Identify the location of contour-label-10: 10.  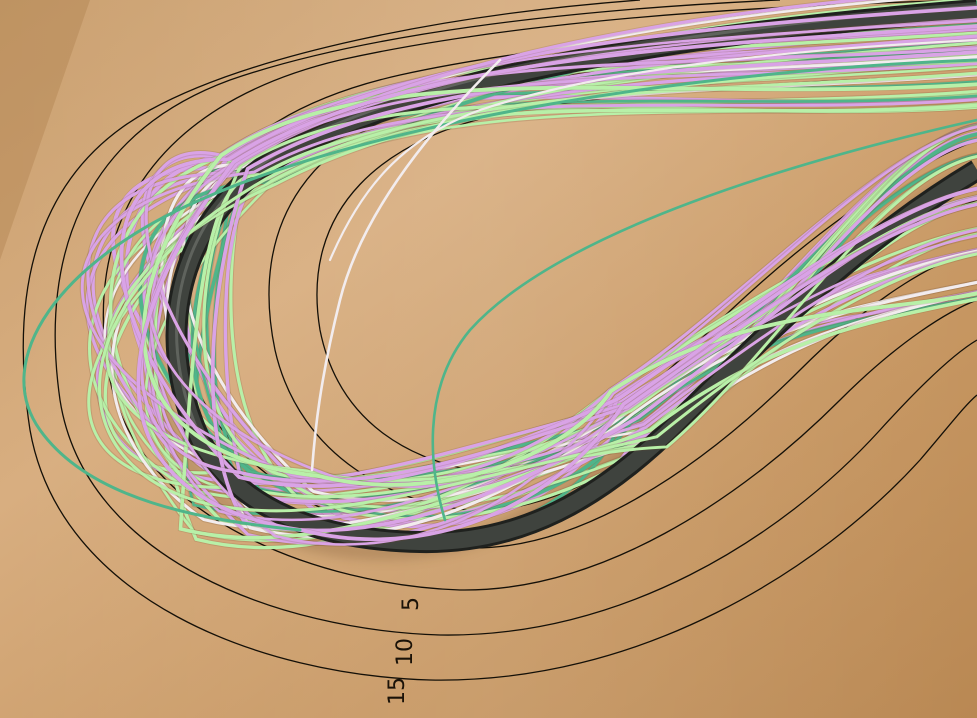
(405, 652).